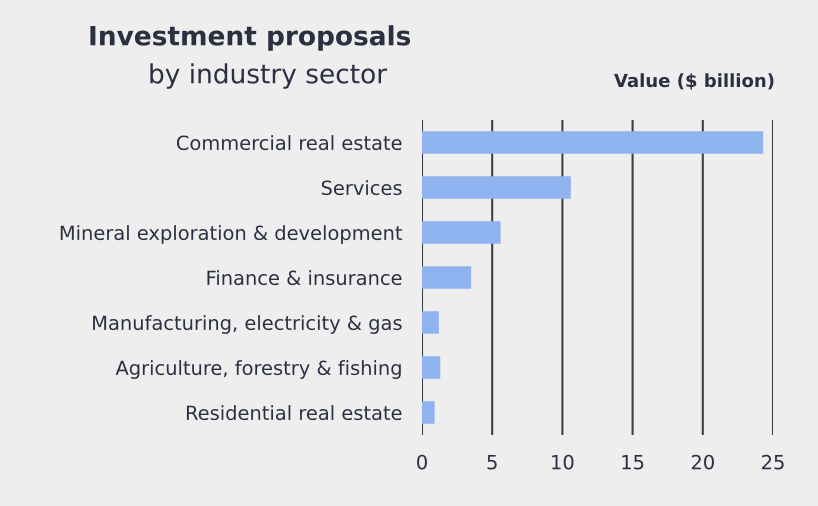 This screenshot has width=818, height=506. What do you see at coordinates (422, 462) in the screenshot?
I see `x-tick-label: 0` at bounding box center [422, 462].